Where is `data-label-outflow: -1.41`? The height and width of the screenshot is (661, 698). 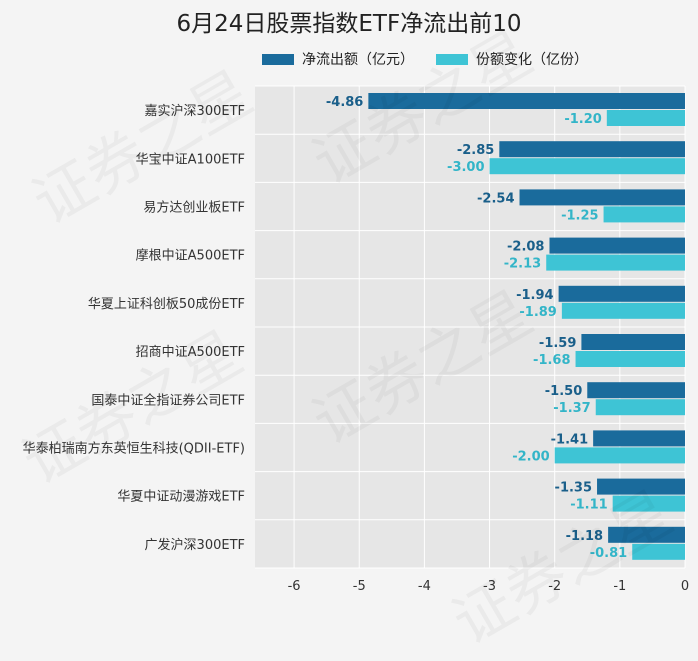
data-label-outflow: -1.41 is located at coordinates (569, 439).